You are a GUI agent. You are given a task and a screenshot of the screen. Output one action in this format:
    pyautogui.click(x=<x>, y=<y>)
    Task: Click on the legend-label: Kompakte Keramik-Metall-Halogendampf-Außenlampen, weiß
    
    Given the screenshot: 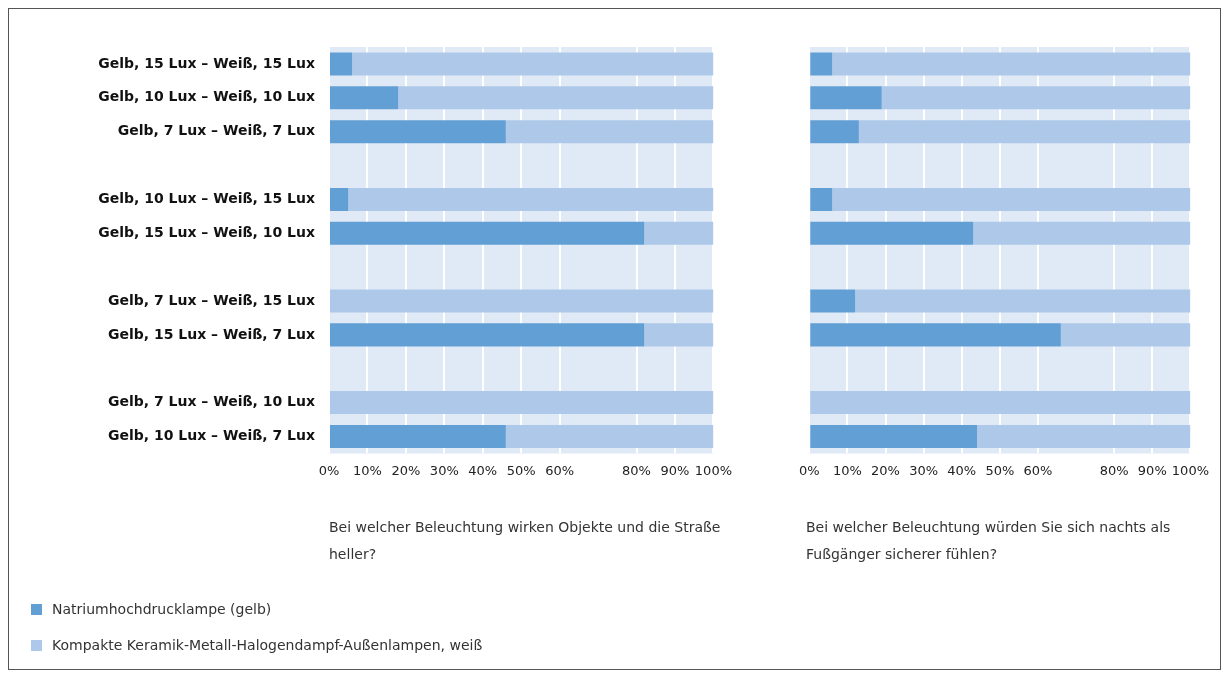 What is the action you would take?
    pyautogui.click(x=267, y=645)
    